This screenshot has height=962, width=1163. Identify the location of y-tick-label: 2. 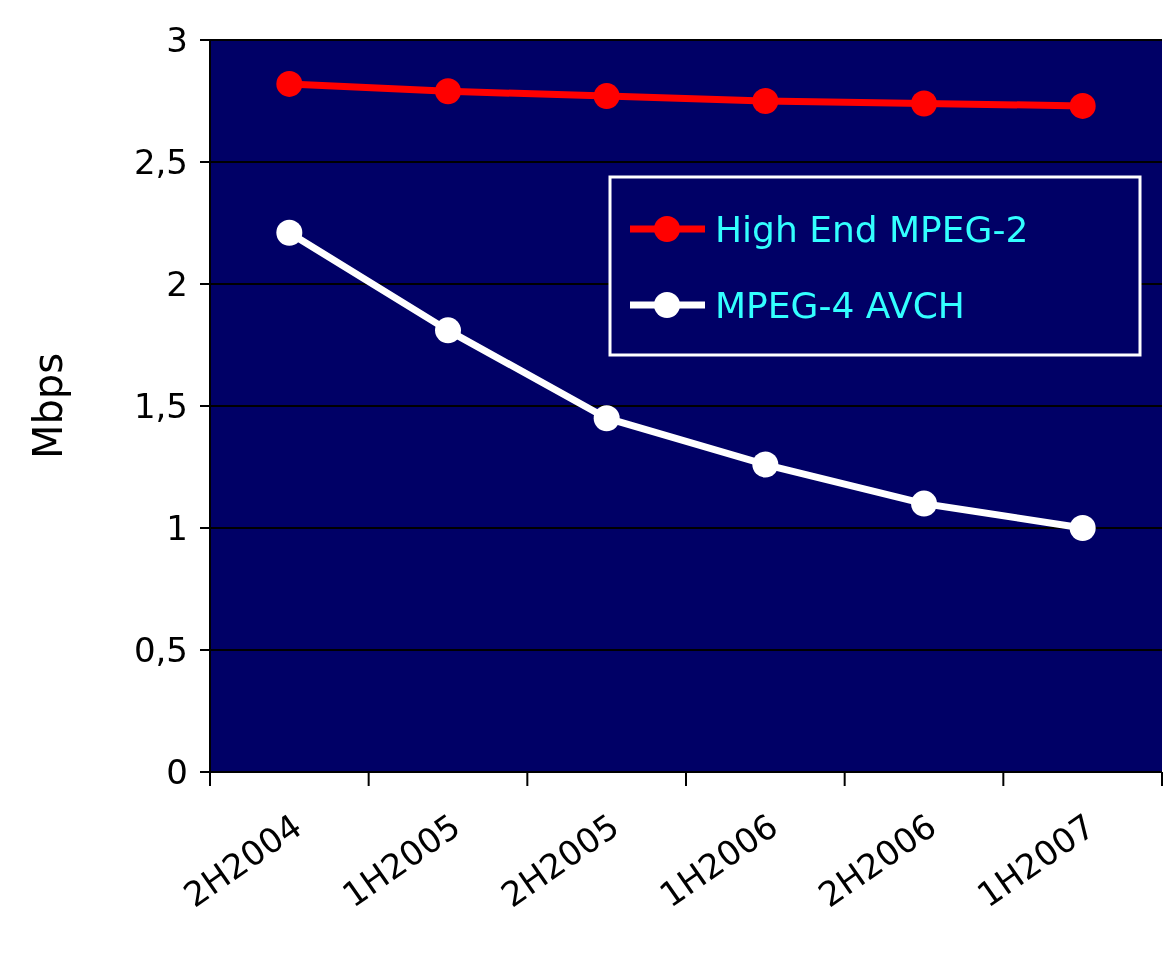
(177, 283).